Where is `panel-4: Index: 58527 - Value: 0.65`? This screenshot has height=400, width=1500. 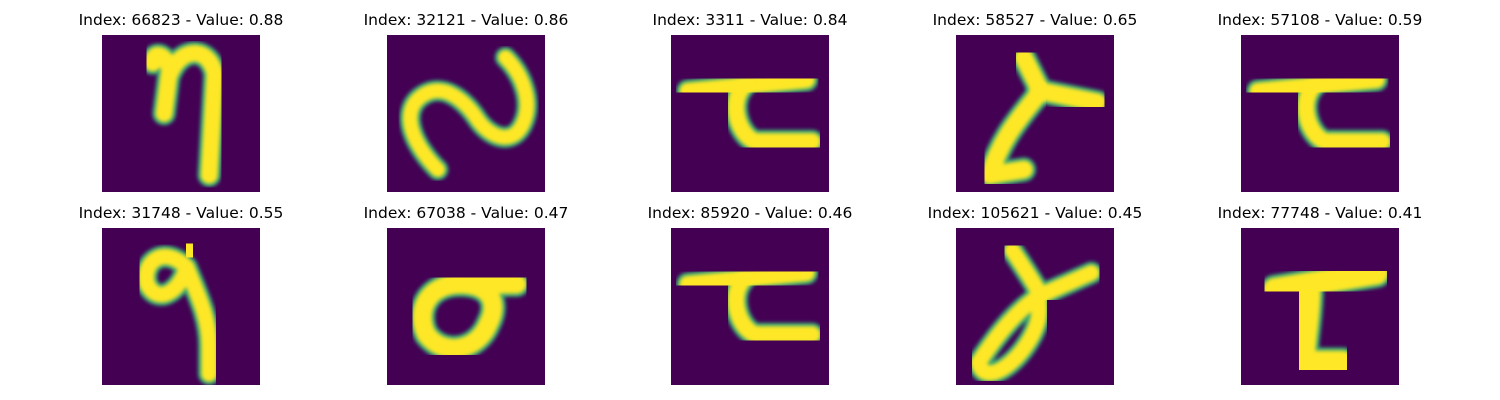
panel-4: Index: 58527 - Value: 0.65 is located at coordinates (1035, 102).